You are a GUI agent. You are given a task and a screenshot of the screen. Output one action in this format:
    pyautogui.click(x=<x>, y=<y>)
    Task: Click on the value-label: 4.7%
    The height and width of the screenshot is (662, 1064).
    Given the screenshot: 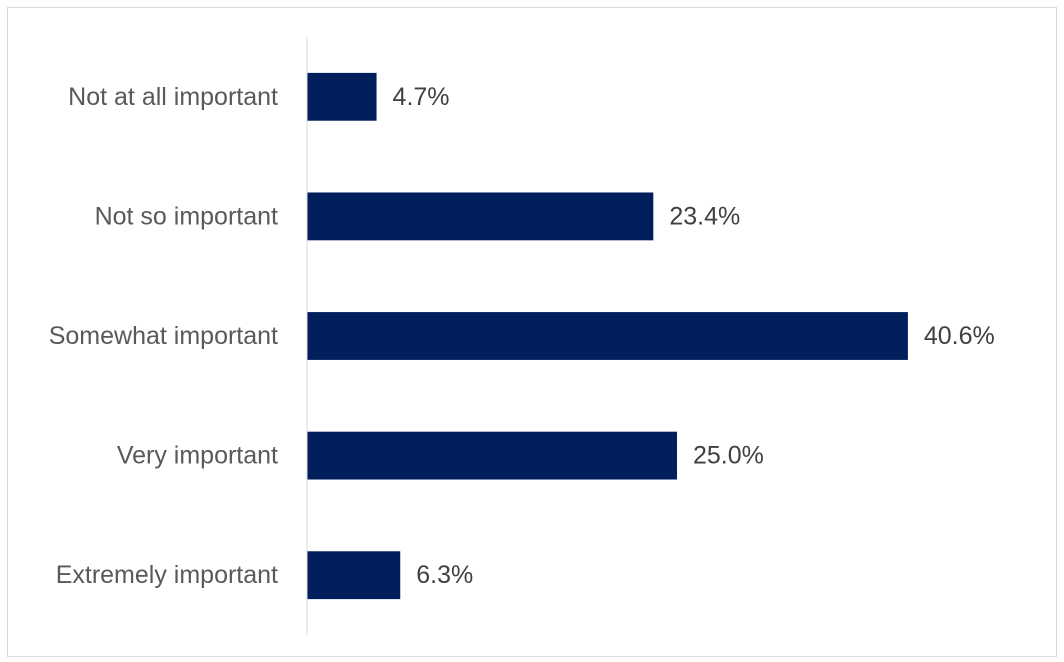 What is the action you would take?
    pyautogui.click(x=421, y=97)
    